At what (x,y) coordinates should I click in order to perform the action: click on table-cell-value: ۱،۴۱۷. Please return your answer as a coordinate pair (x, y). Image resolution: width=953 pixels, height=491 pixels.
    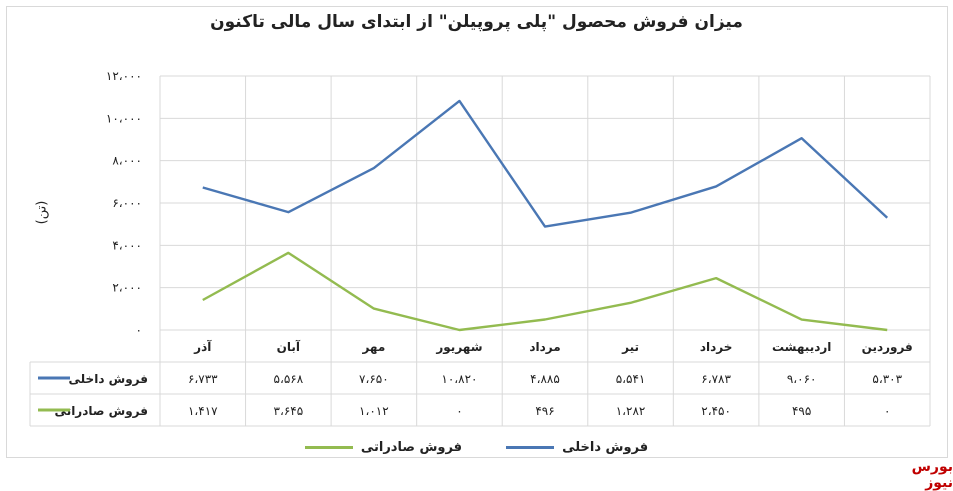
    Looking at the image, I should click on (203, 411).